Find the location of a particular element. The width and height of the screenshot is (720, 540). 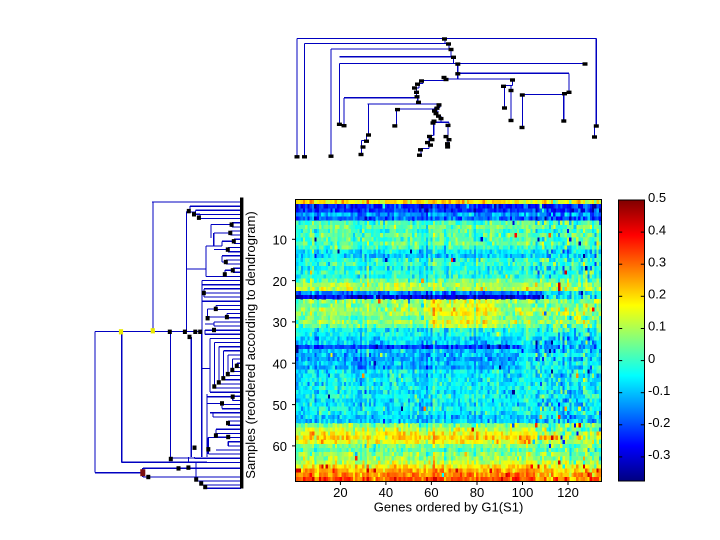

svg-text: -0.1 is located at coordinates (659, 390).